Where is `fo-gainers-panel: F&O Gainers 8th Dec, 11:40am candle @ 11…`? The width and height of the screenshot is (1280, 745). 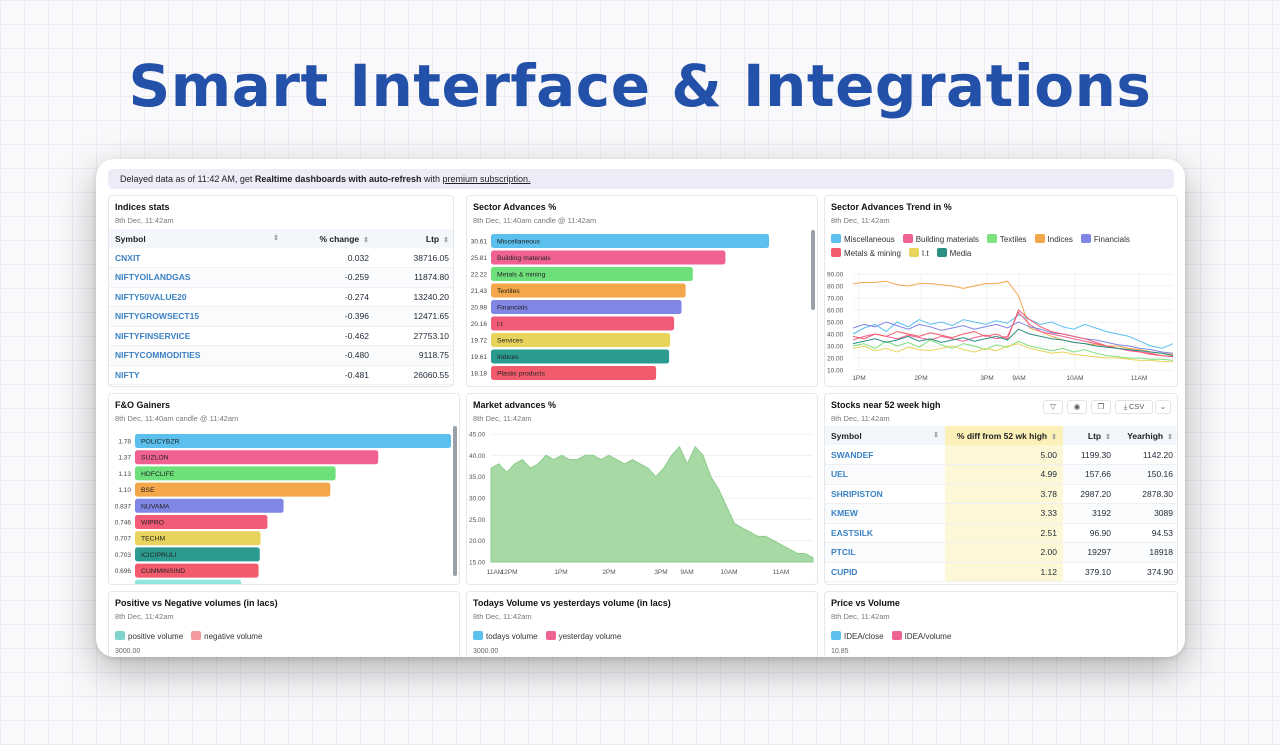 fo-gainers-panel: F&O Gainers 8th Dec, 11:40am candle @ 11… is located at coordinates (284, 489).